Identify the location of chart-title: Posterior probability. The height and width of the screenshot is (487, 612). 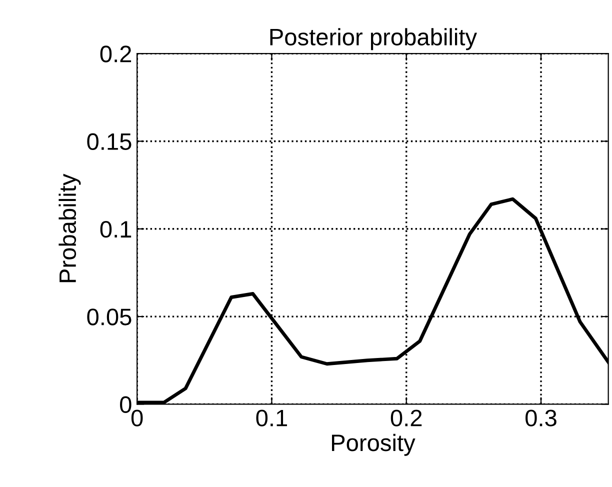
(373, 39).